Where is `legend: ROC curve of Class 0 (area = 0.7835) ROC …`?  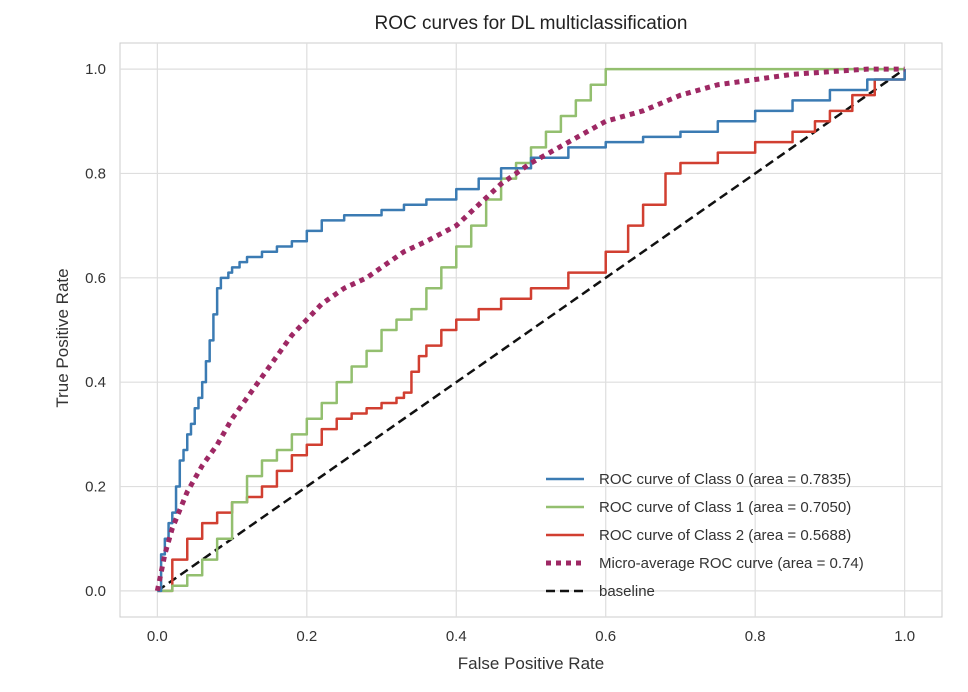 legend: ROC curve of Class 0 (area = 0.7835) ROC … is located at coordinates (705, 535).